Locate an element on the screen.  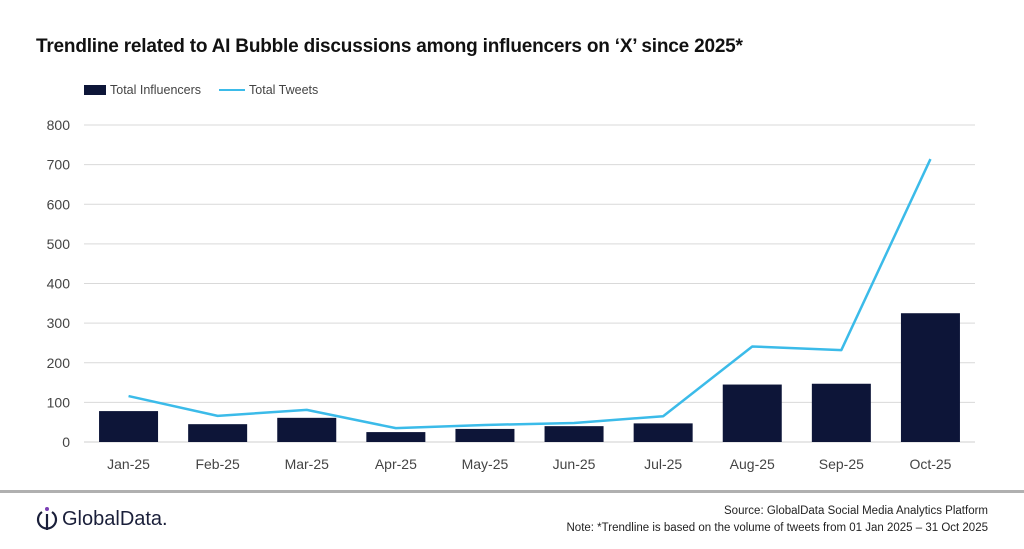
legend: Total Influencers Total Tweets is located at coordinates (201, 90).